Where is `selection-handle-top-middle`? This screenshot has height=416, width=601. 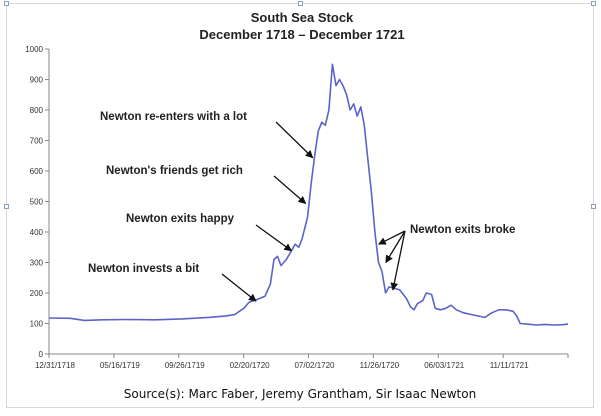 selection-handle-top-middle is located at coordinates (300, 3).